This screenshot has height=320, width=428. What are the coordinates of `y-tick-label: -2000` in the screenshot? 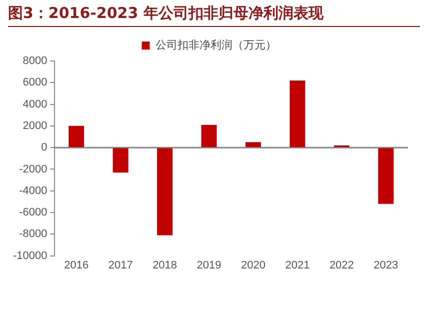 It's located at (33, 169).